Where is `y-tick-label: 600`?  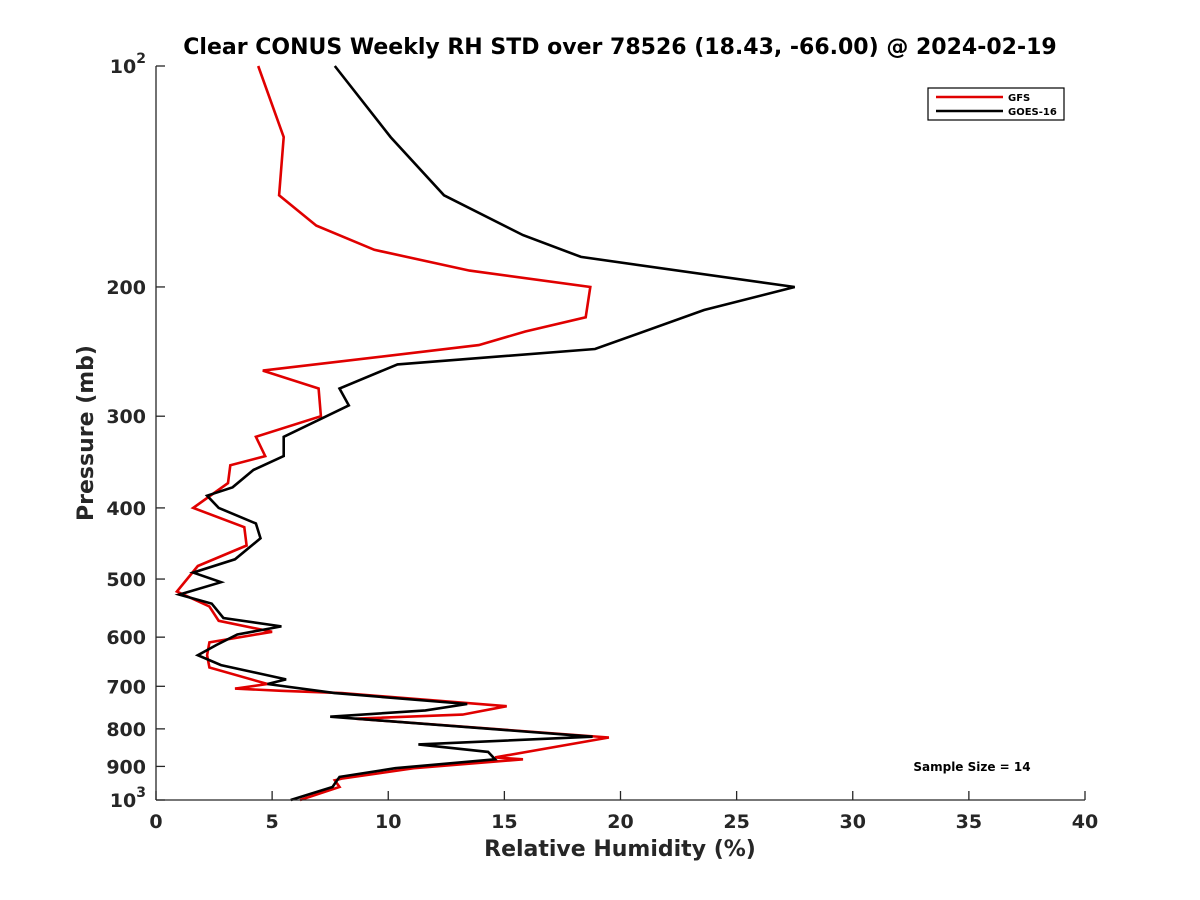
y-tick-label: 600 is located at coordinates (126, 638).